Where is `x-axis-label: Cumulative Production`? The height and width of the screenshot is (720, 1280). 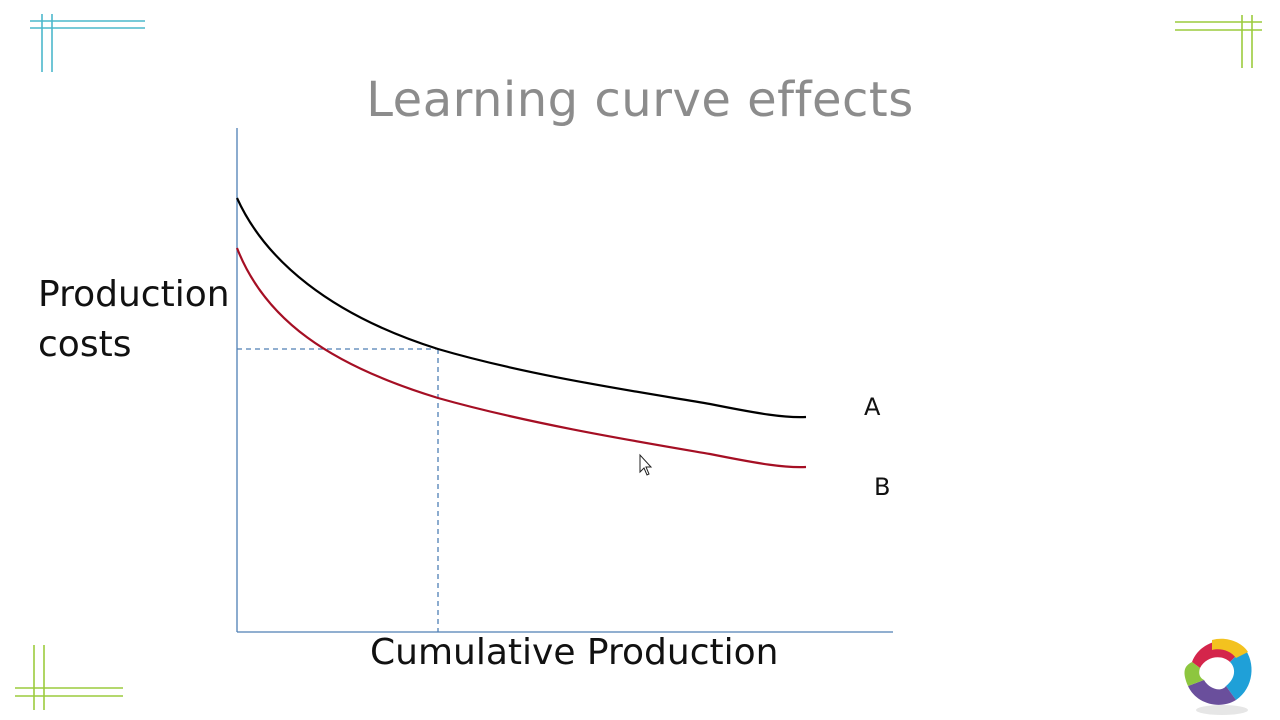
x-axis-label: Cumulative Production is located at coordinates (574, 652).